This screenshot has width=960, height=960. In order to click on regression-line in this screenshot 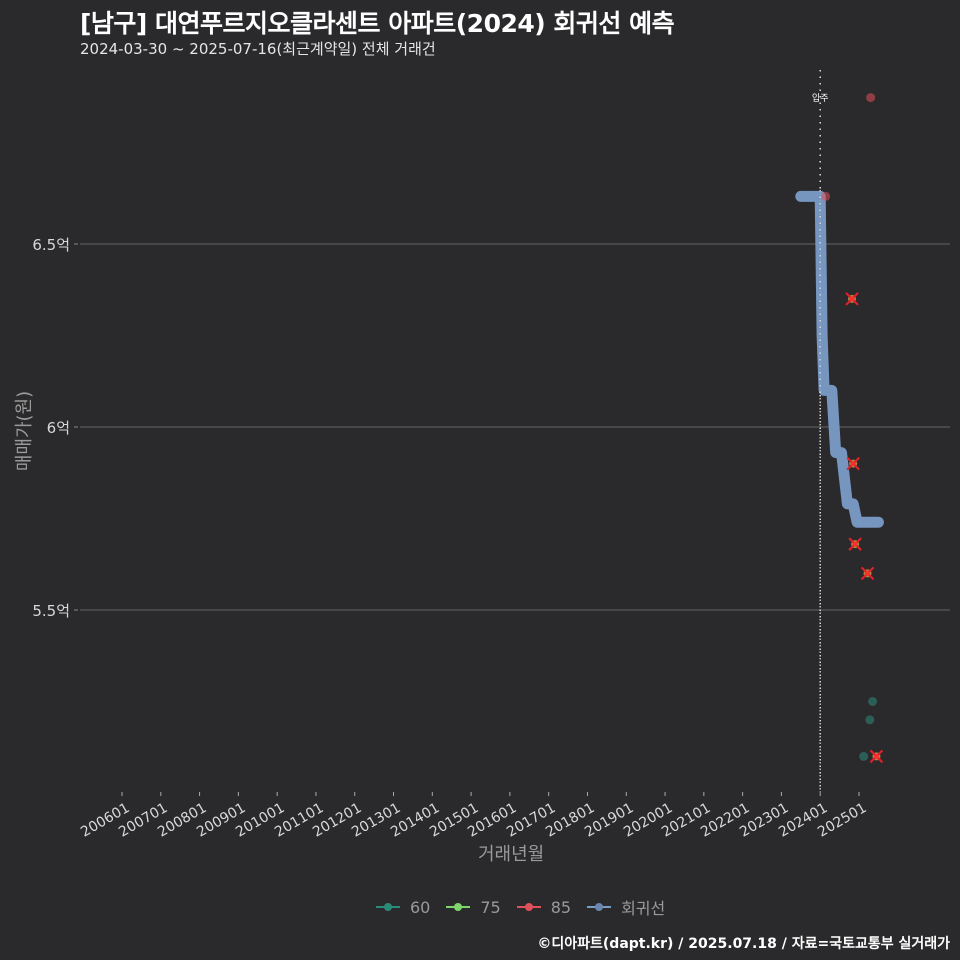, I will do `click(839, 359)`.